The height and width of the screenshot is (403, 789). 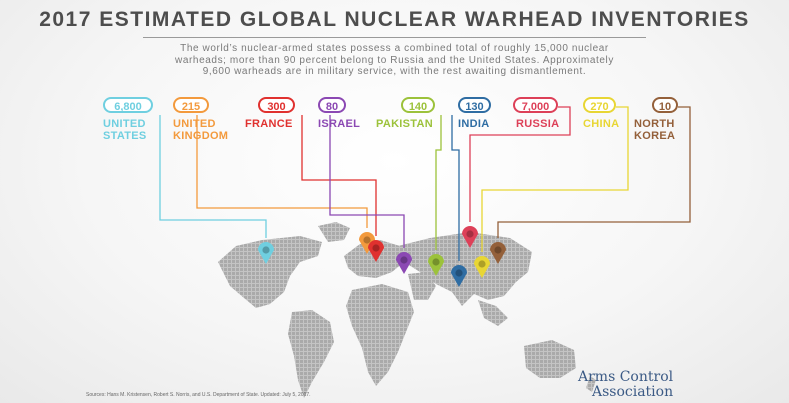 I want to click on pin-france, so click(x=376, y=251).